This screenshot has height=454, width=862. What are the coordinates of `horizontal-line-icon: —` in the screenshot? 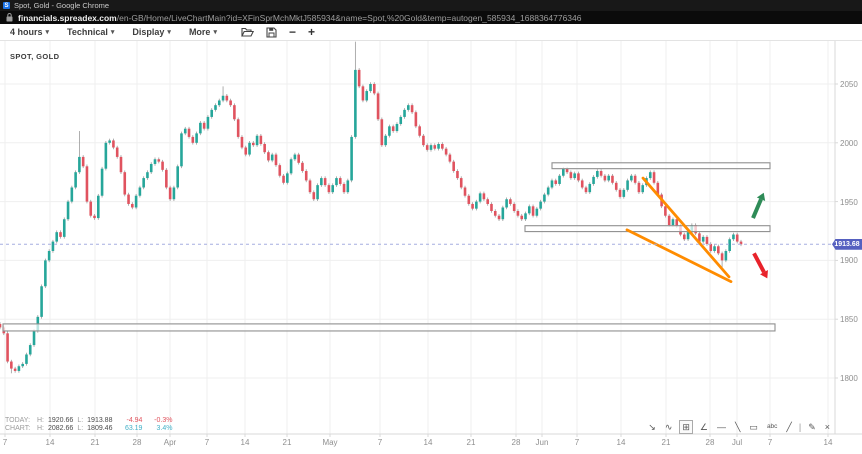 It's located at (721, 427).